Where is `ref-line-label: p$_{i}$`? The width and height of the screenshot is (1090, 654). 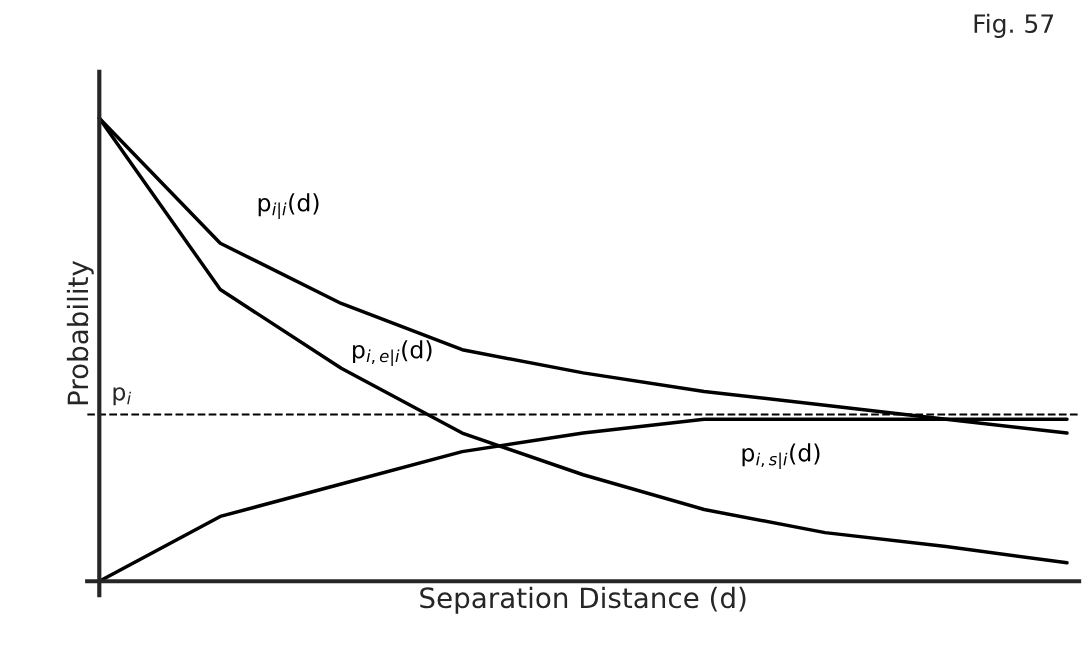
ref-line-label: p$_{i}$ is located at coordinates (122, 396).